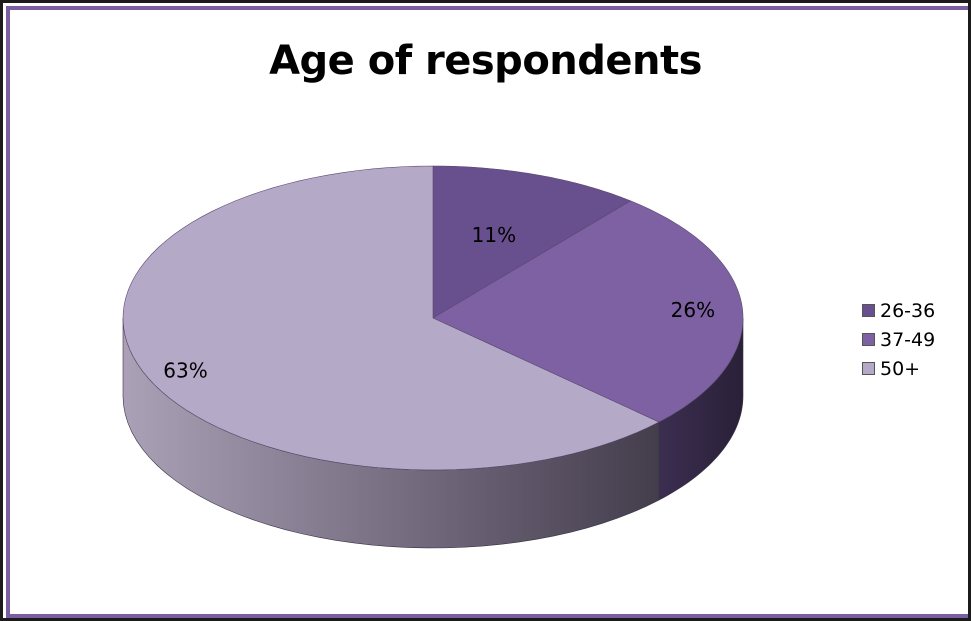 The image size is (971, 621). Describe the element at coordinates (185, 371) in the screenshot. I see `pie-label-2: 63%` at that location.